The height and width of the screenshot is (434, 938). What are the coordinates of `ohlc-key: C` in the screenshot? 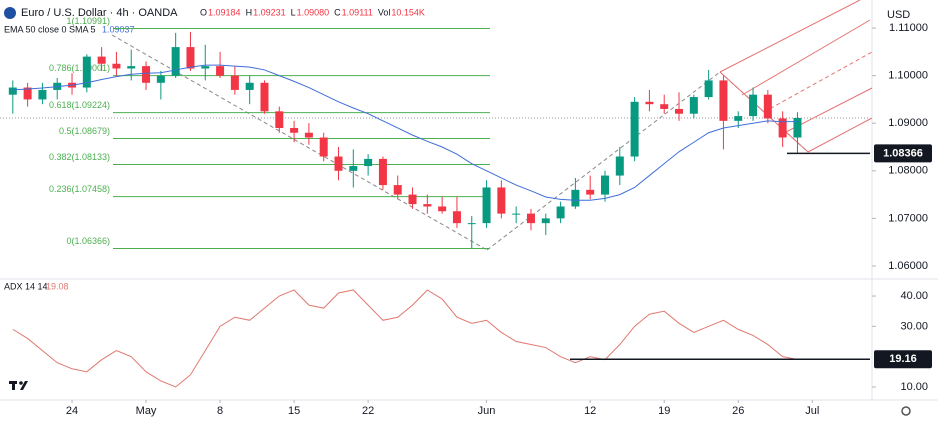 It's located at (337, 12).